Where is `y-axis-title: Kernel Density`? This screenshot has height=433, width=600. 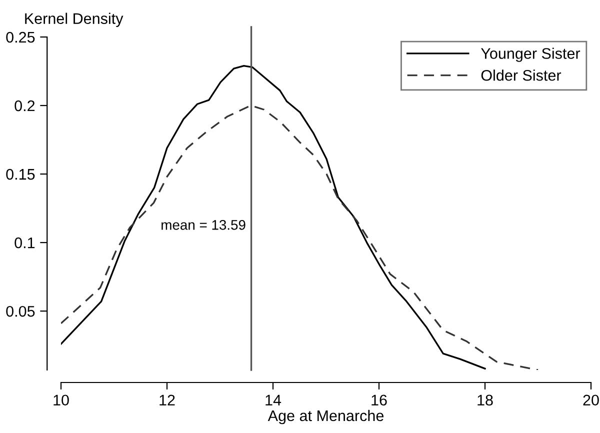
y-axis-title: Kernel Density is located at coordinates (74, 20).